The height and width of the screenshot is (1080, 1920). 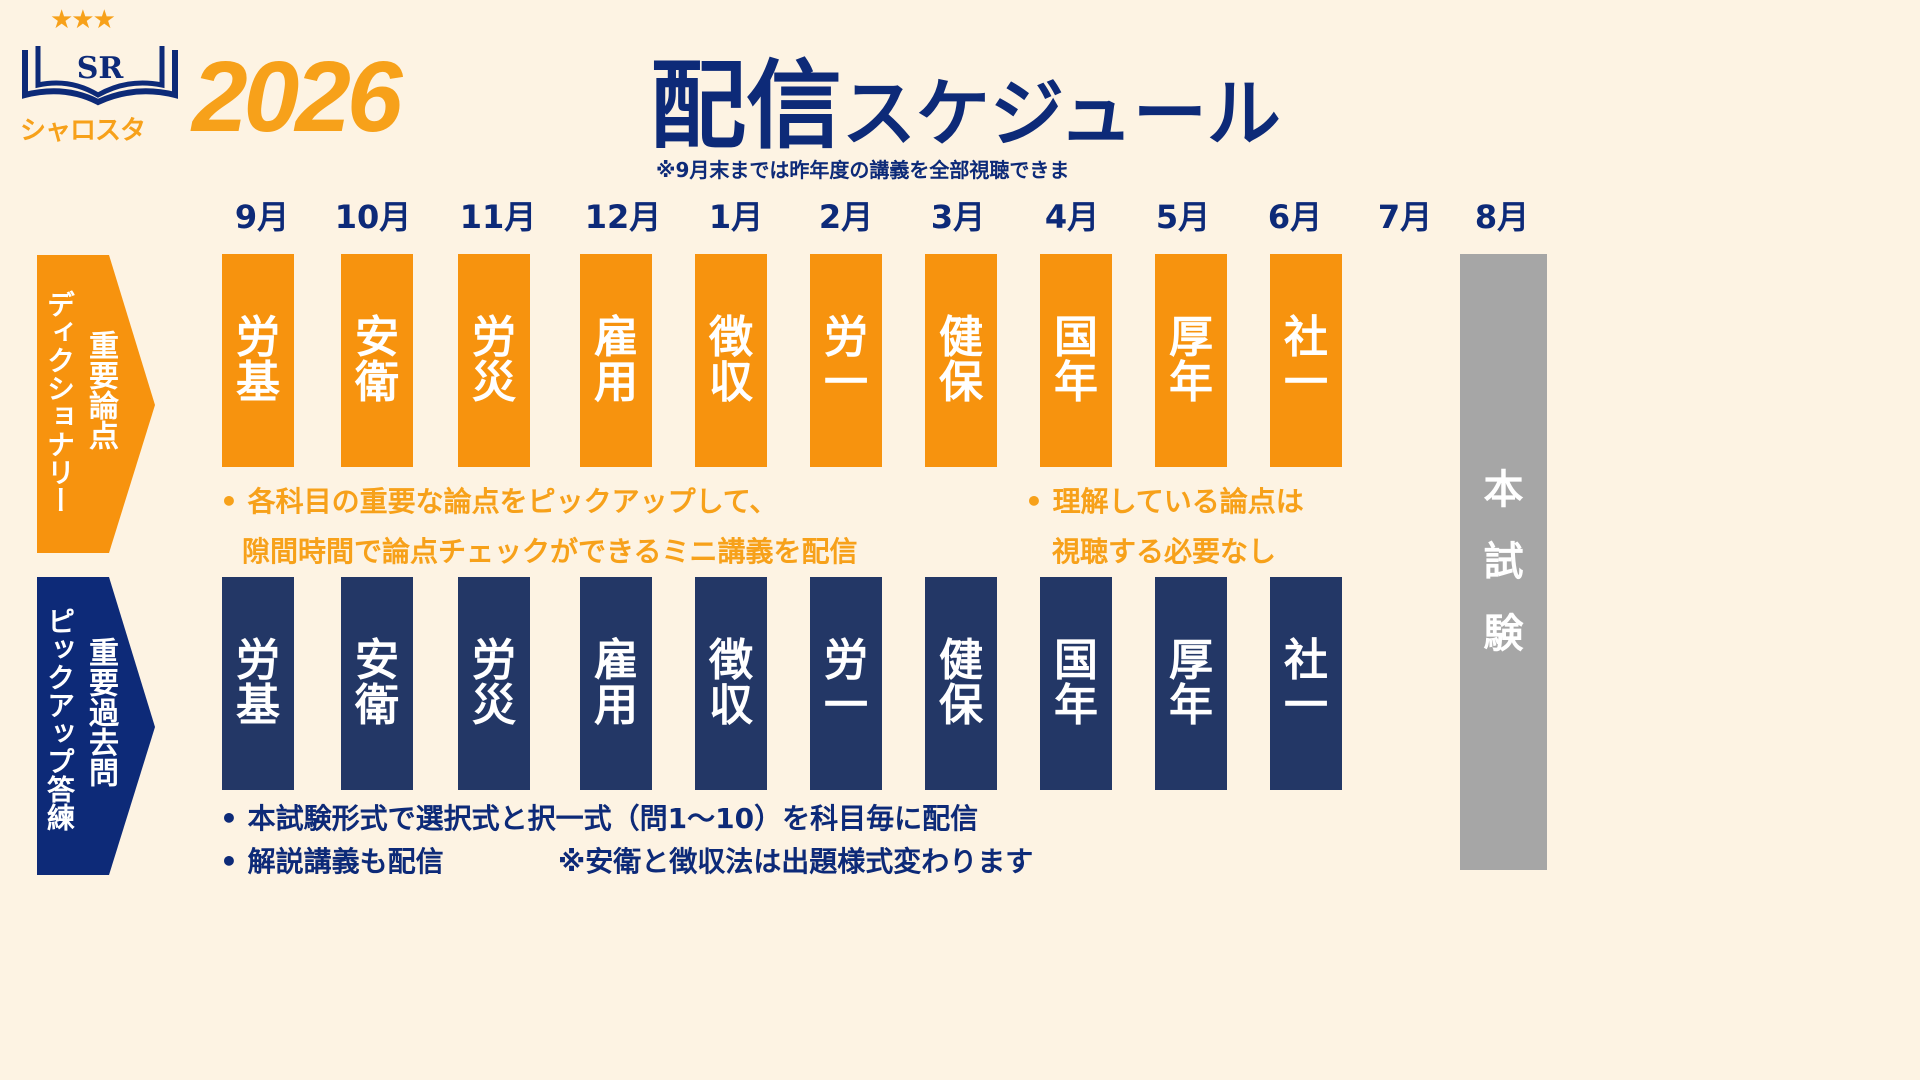 I want to click on exam-char: 本, so click(x=1503, y=490).